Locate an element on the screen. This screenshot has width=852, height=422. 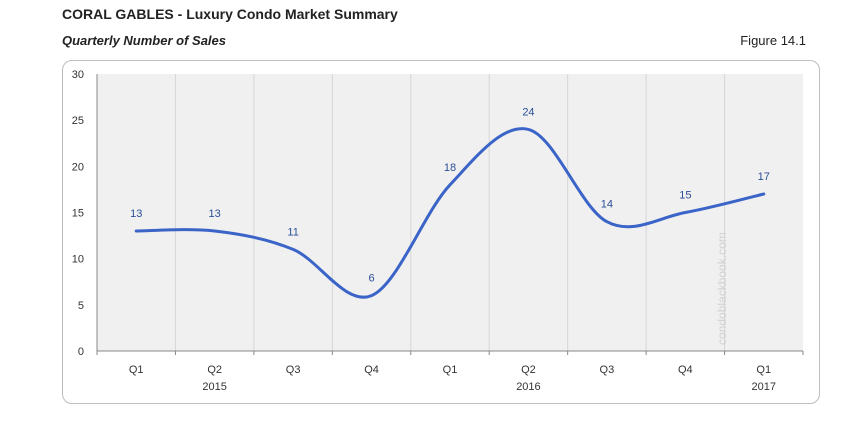
chart-subtitle: Quarterly Number of Sales is located at coordinates (144, 40).